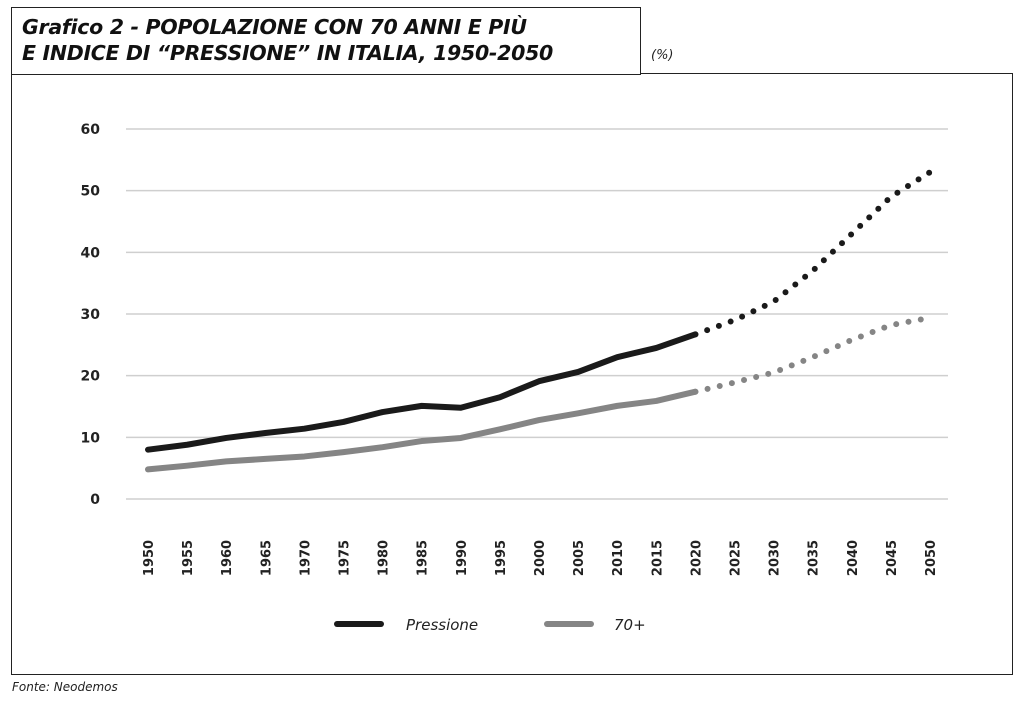  Describe the element at coordinates (227, 558) in the screenshot. I see `x-tick-label: 1960` at that location.